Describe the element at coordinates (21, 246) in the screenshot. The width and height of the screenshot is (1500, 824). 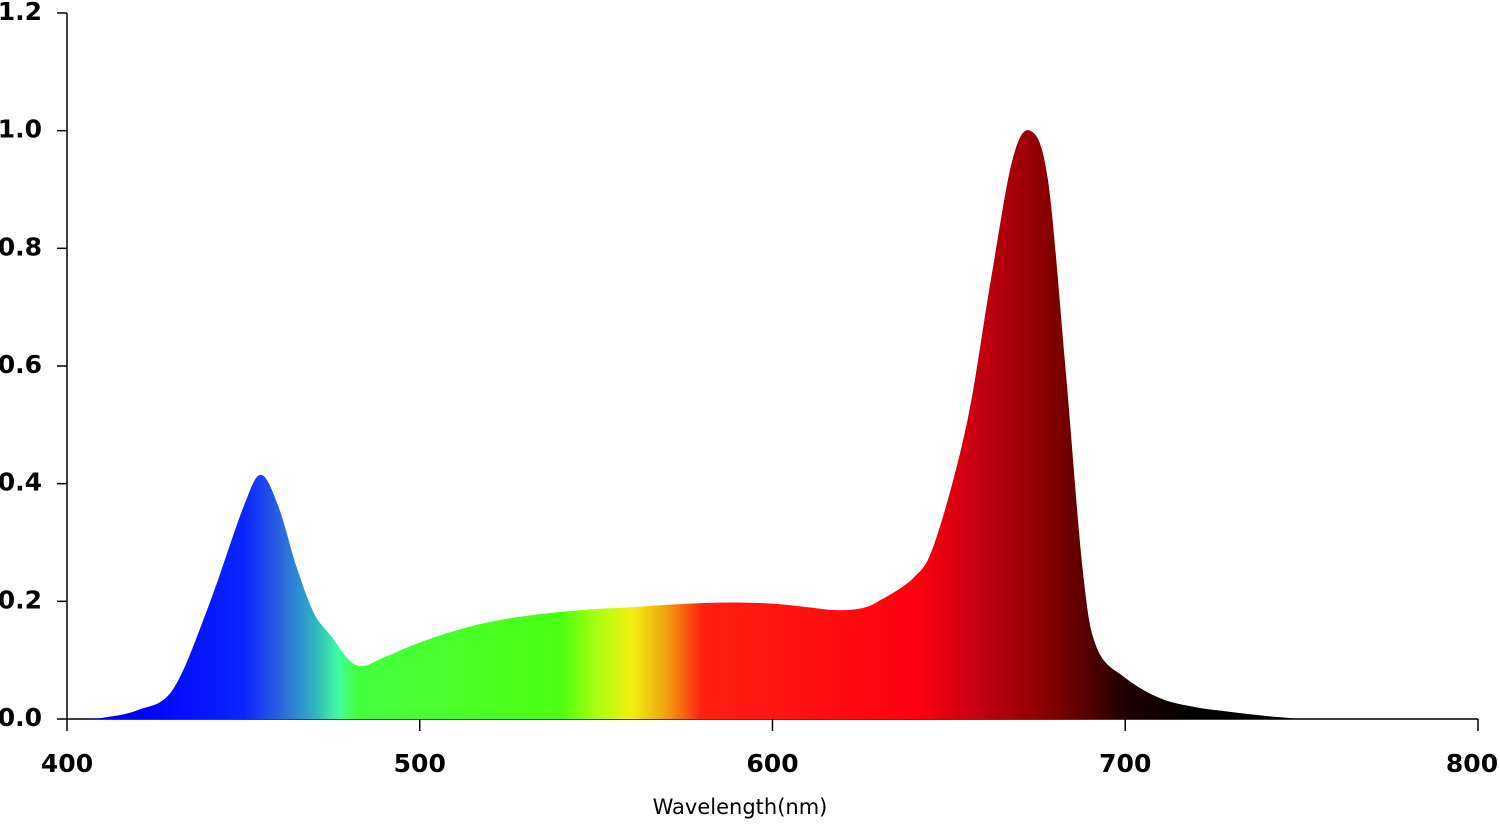
I see `y-tick-label: 0.8` at that location.